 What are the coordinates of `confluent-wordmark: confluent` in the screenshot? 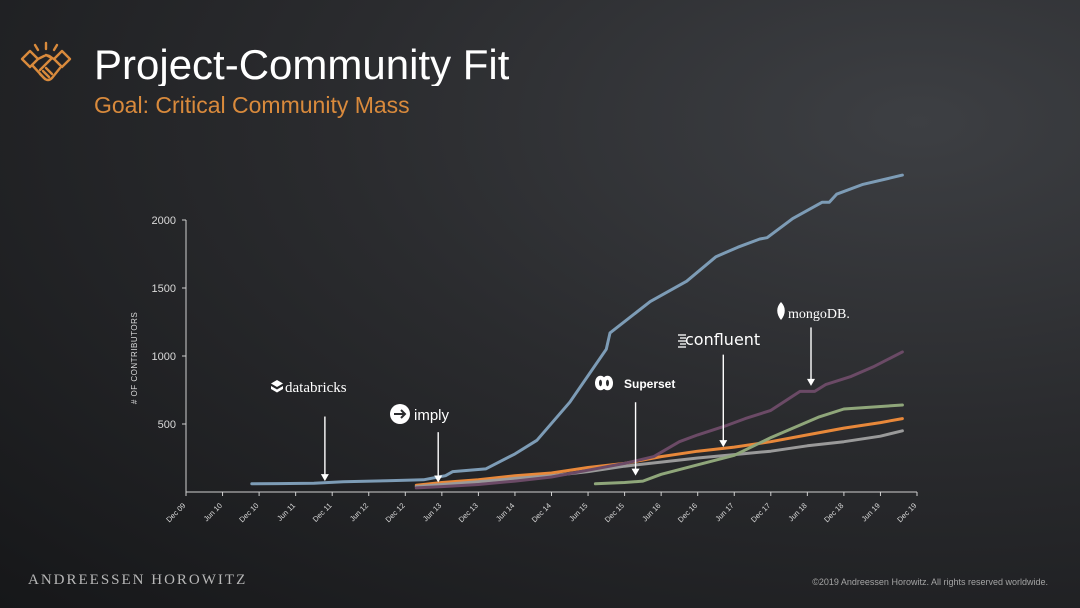 It's located at (722, 339).